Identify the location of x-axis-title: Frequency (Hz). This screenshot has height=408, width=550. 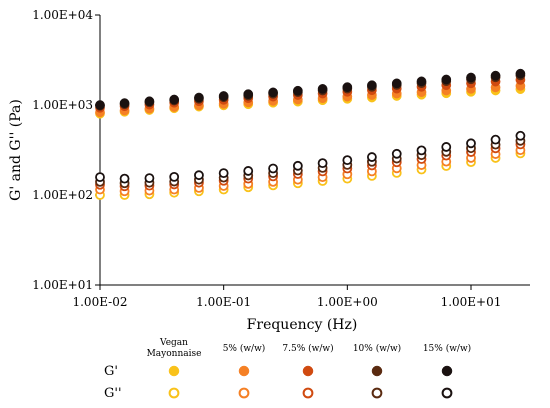
(302, 325).